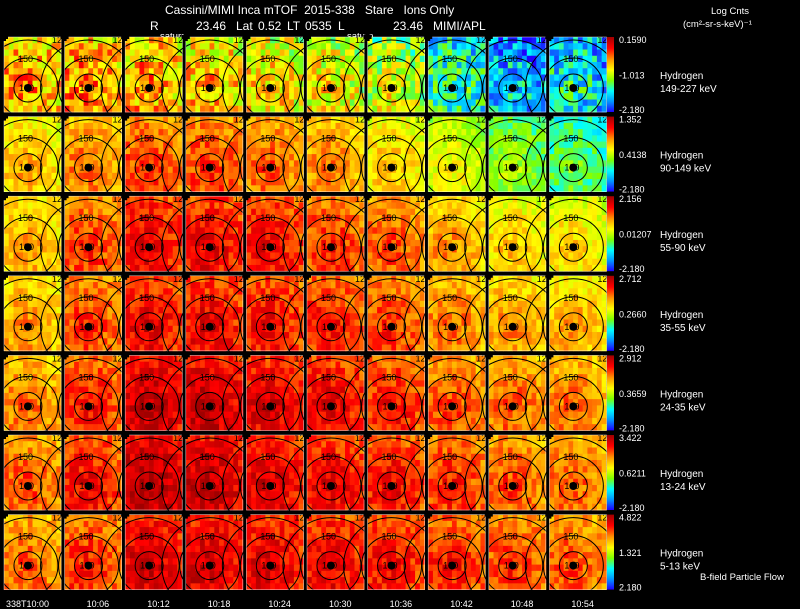  What do you see at coordinates (510, 218) in the screenshot?
I see `contour-label: 150` at bounding box center [510, 218].